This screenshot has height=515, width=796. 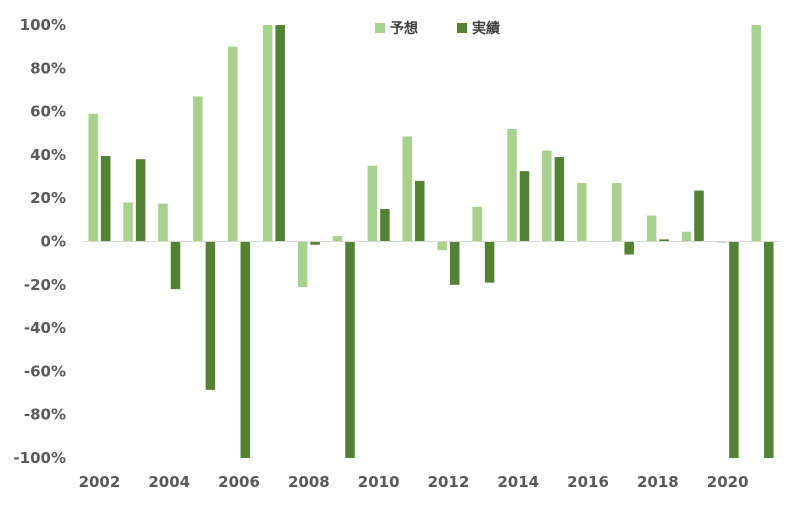 What do you see at coordinates (39, 458) in the screenshot?
I see `y-tick-label: -100%` at bounding box center [39, 458].